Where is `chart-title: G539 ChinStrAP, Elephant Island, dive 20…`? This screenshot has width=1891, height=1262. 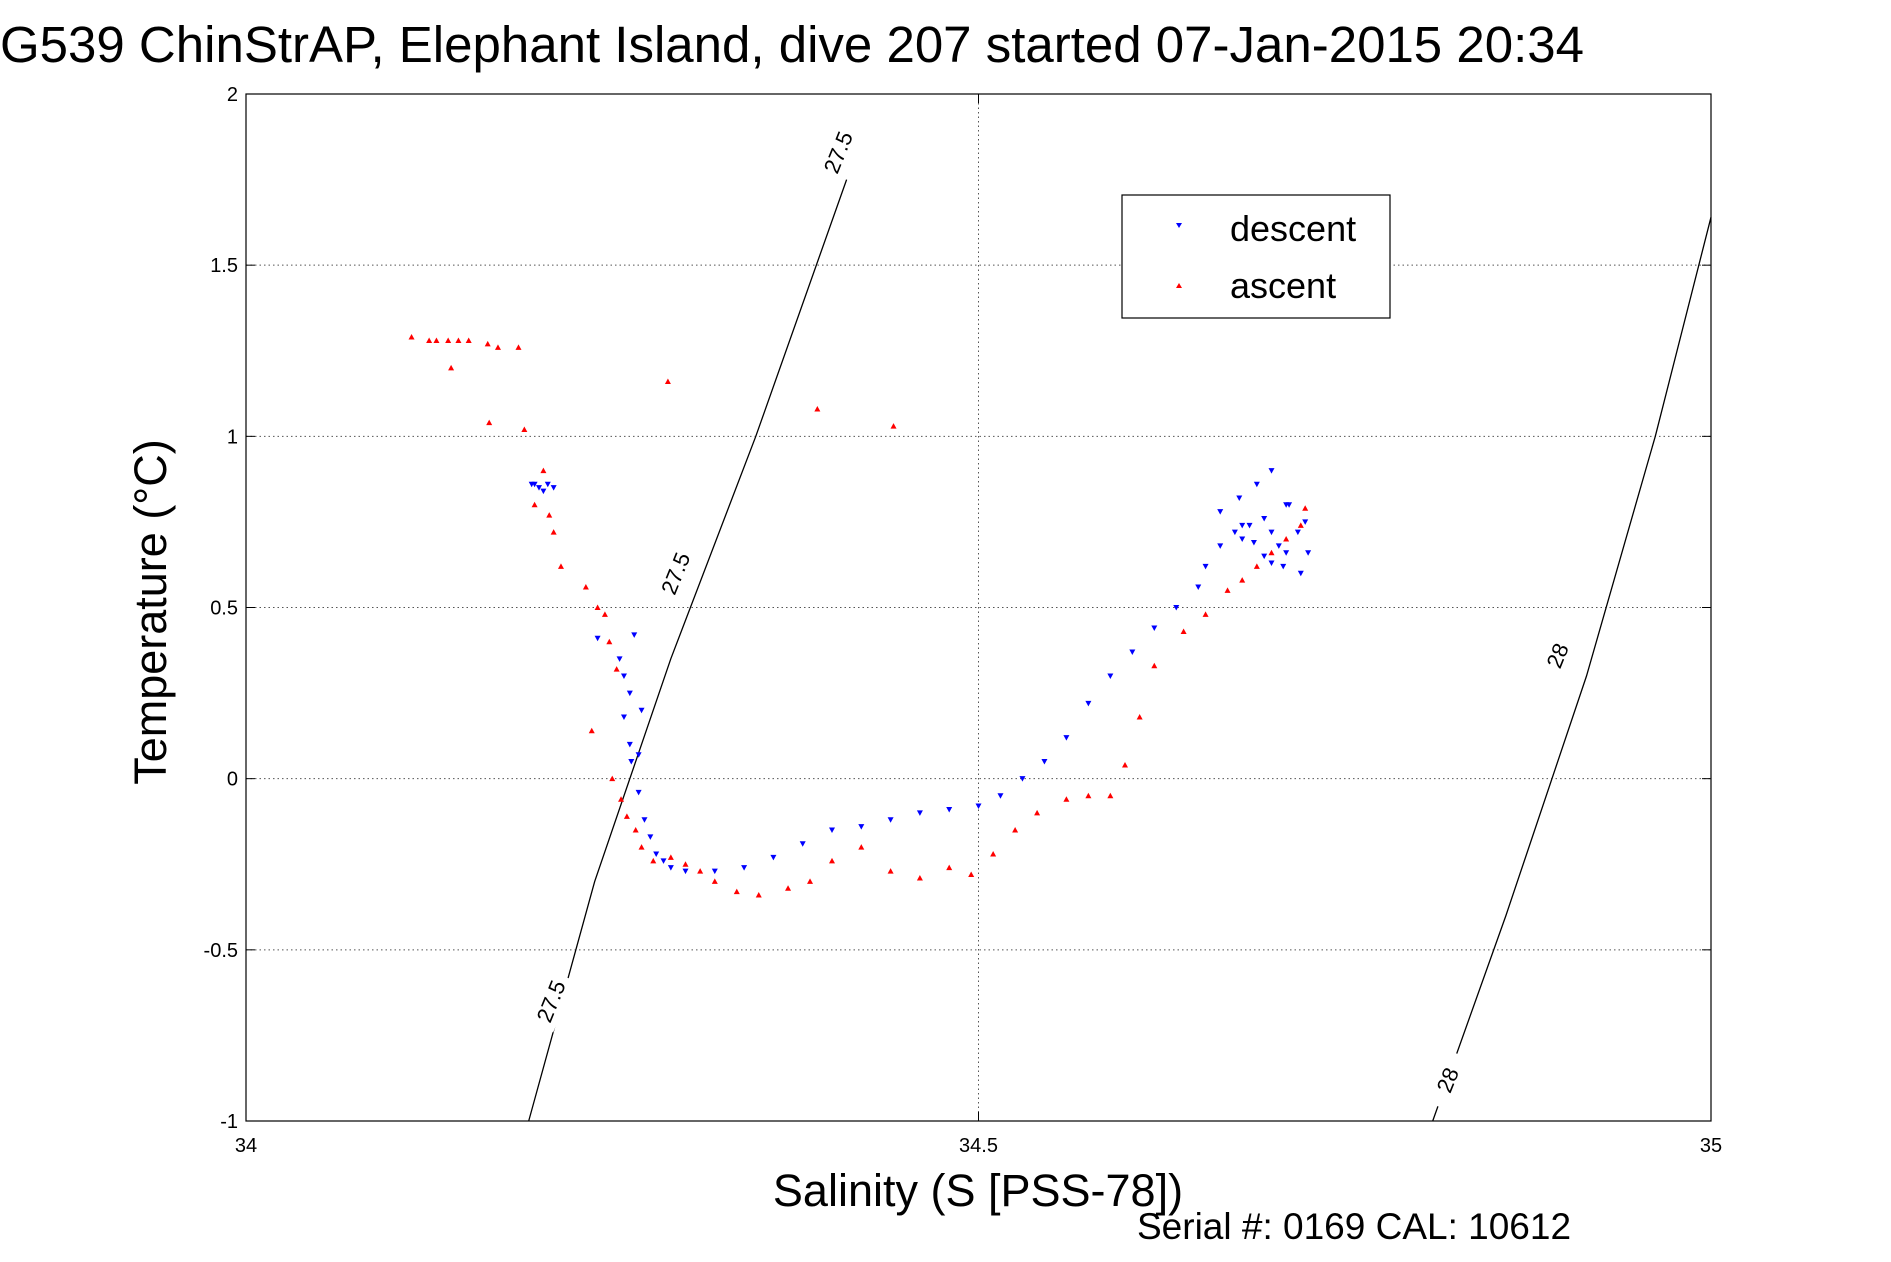
chart-title: G539 ChinStrAP, Elephant Island, dive 20… is located at coordinates (792, 44).